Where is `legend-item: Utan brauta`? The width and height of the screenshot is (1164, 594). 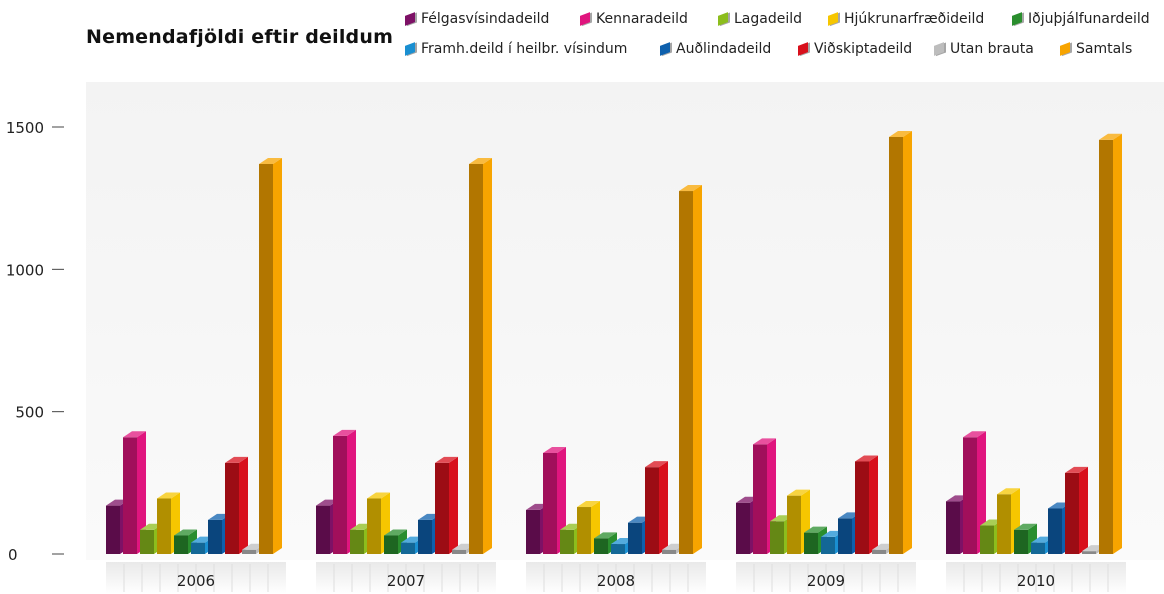 legend-item: Utan brauta is located at coordinates (984, 49).